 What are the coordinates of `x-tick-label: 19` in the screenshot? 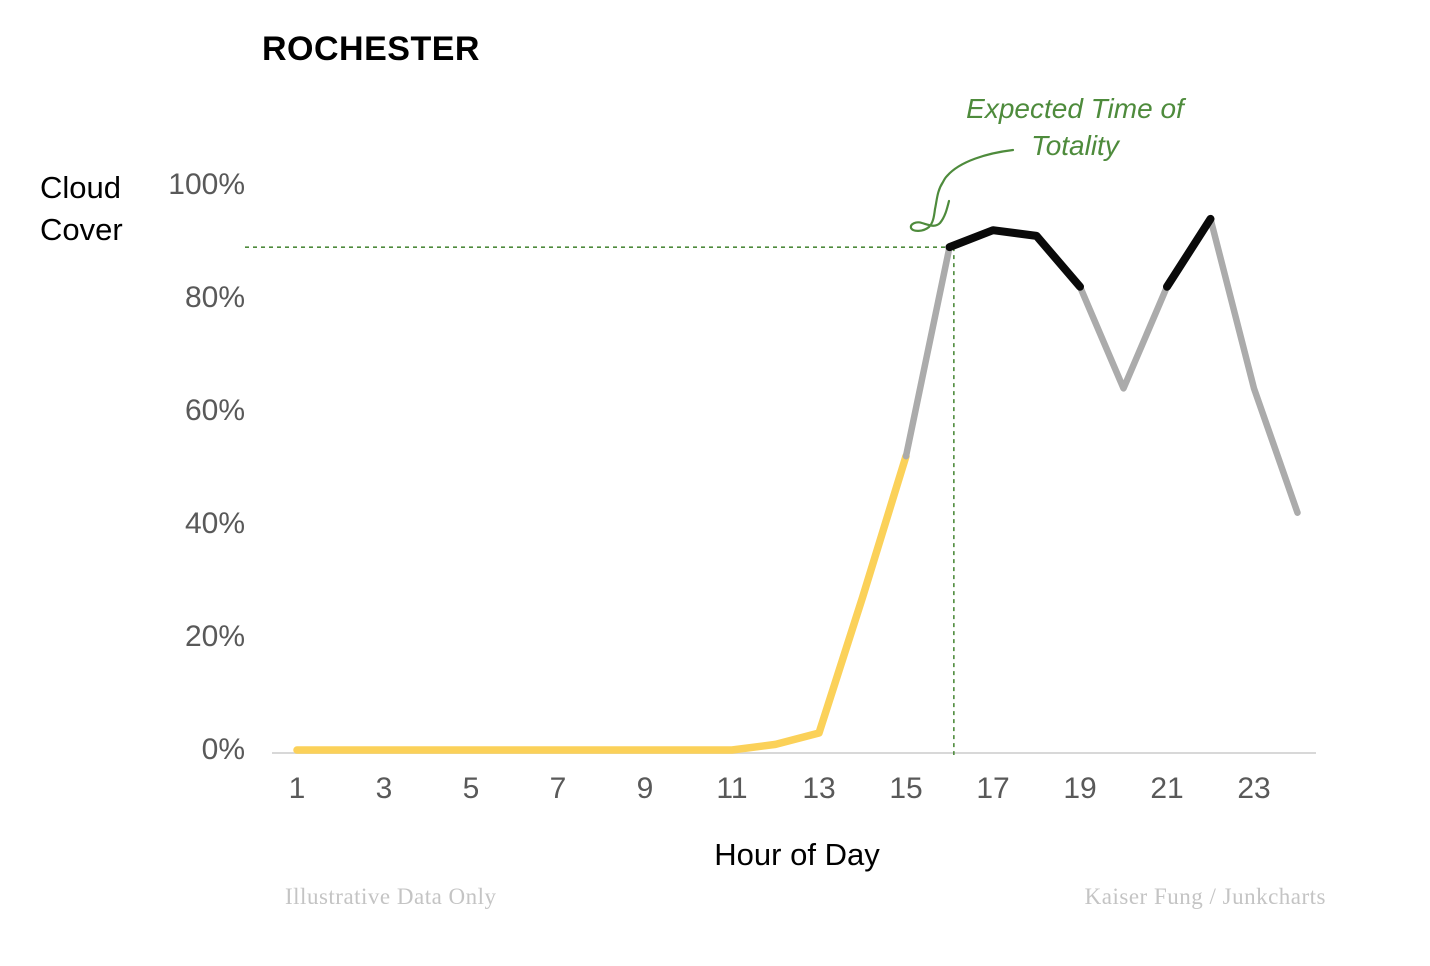 It's located at (1080, 788).